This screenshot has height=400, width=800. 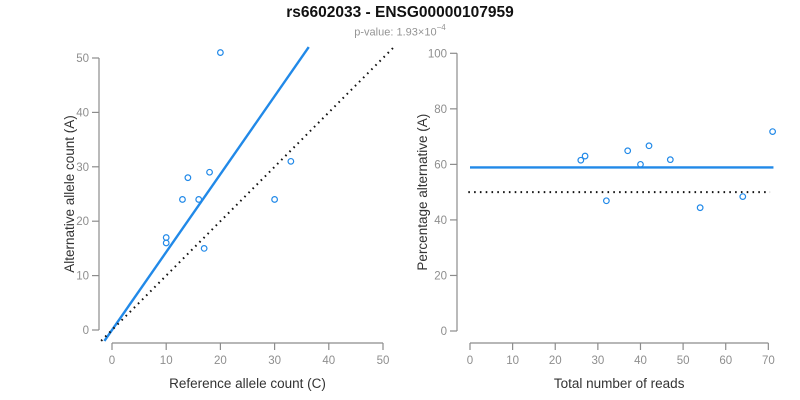 I want to click on y-tick-label: 30, so click(x=82, y=168).